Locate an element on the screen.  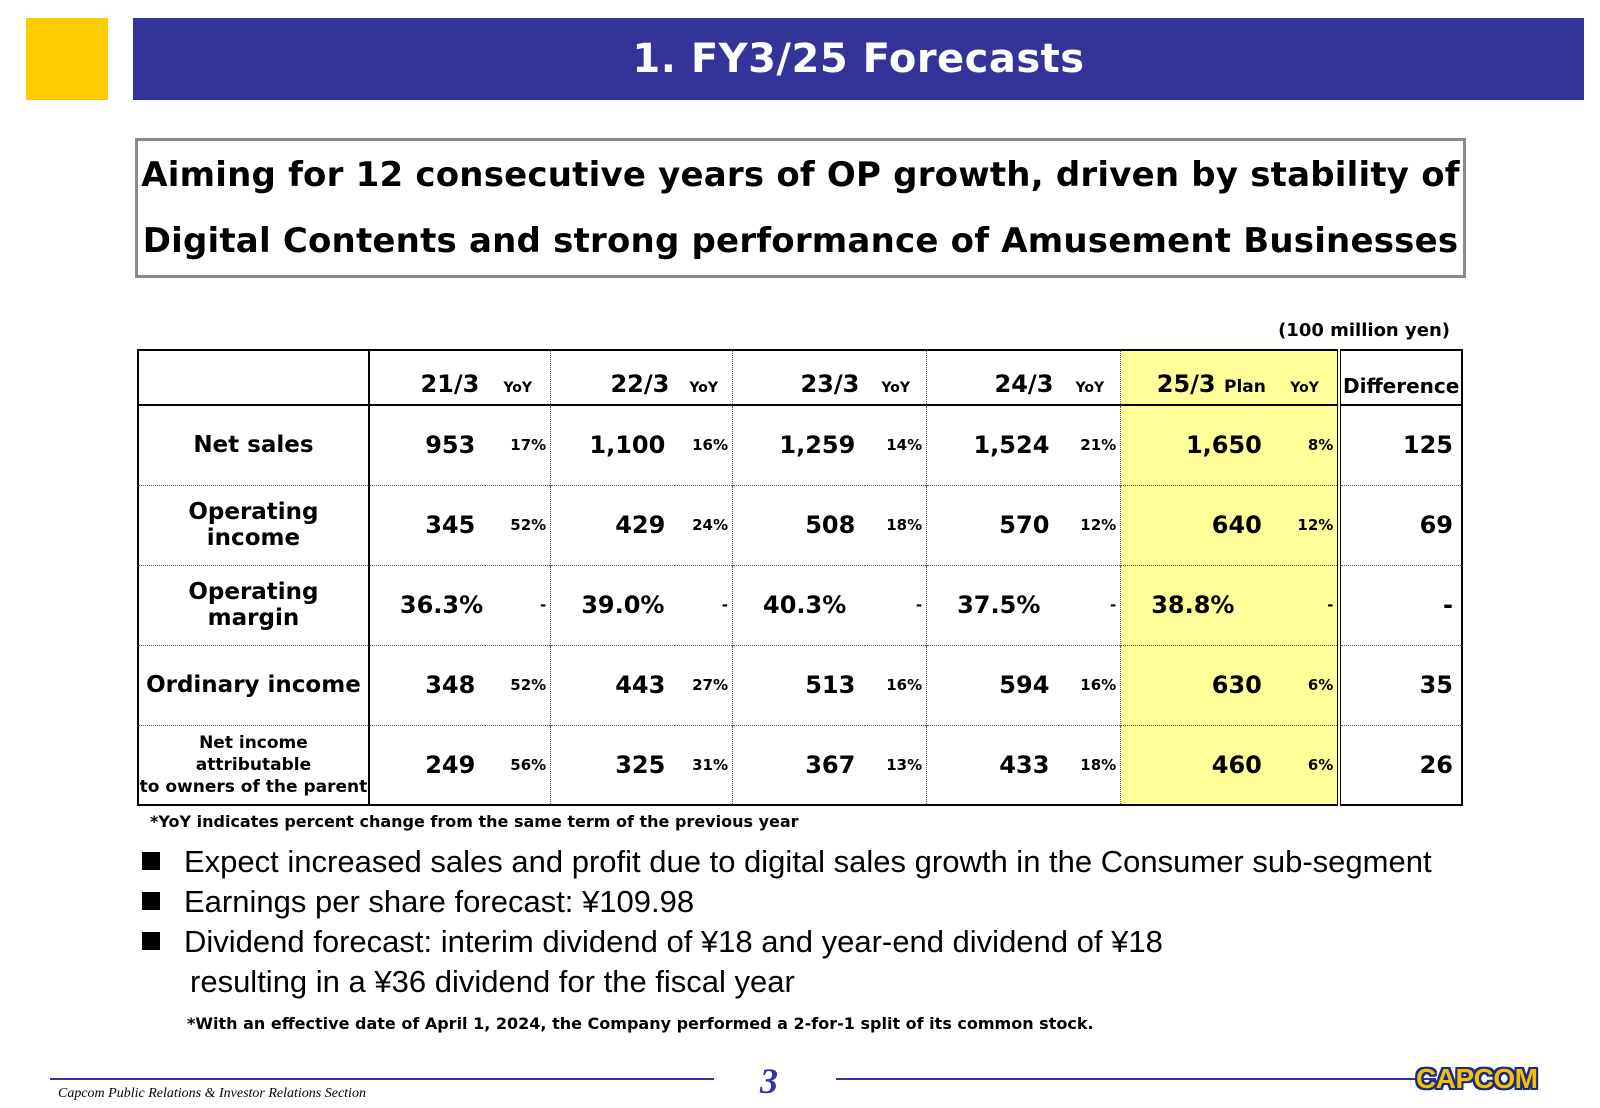
value-cell: 37.5% is located at coordinates (993, 604).